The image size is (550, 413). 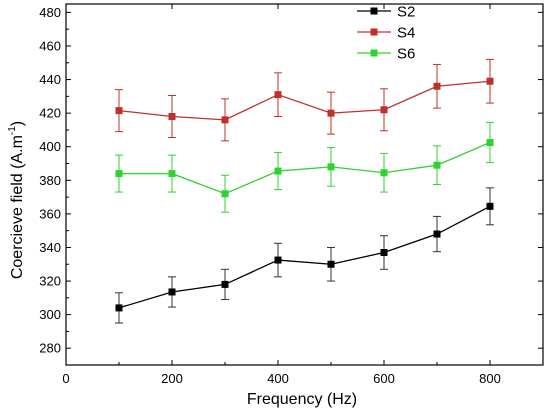 What do you see at coordinates (278, 378) in the screenshot?
I see `x-tick-label: 400` at bounding box center [278, 378].